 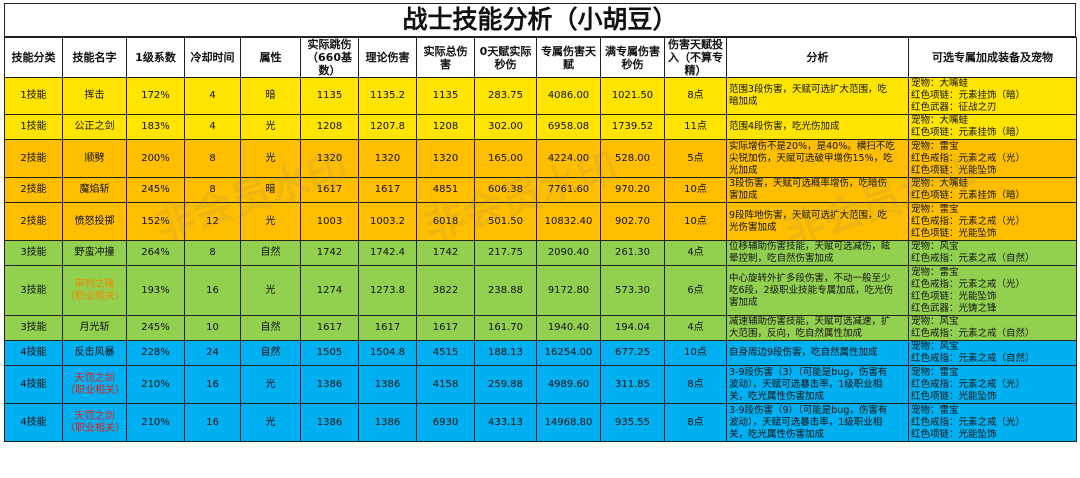 I want to click on cell-cooldown: 10, so click(x=212, y=328).